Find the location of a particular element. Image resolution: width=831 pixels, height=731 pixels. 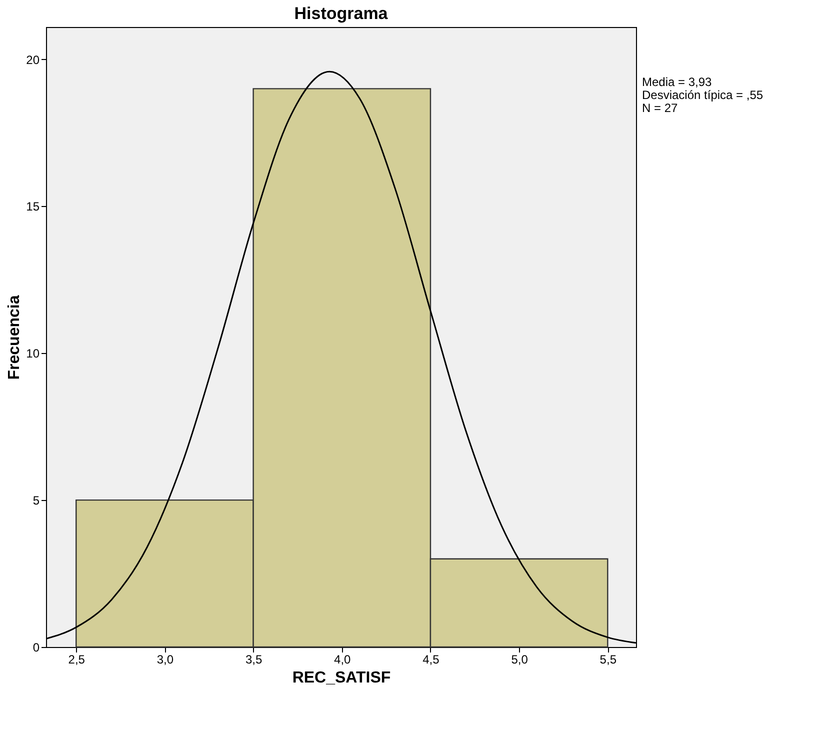

y-tick-label: 0 is located at coordinates (36, 647).